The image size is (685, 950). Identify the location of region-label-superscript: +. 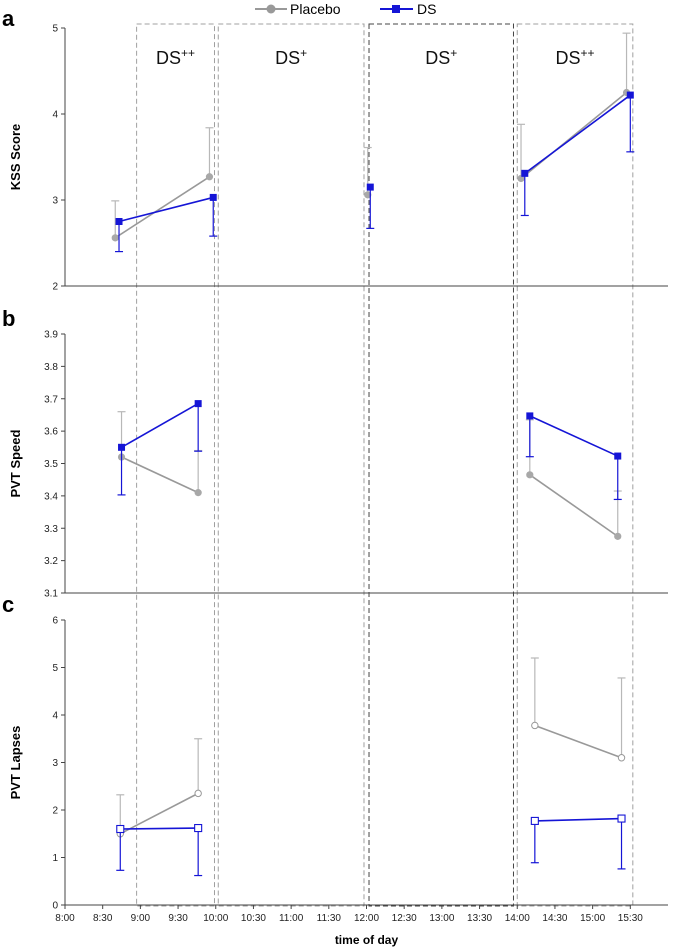
(453, 53).